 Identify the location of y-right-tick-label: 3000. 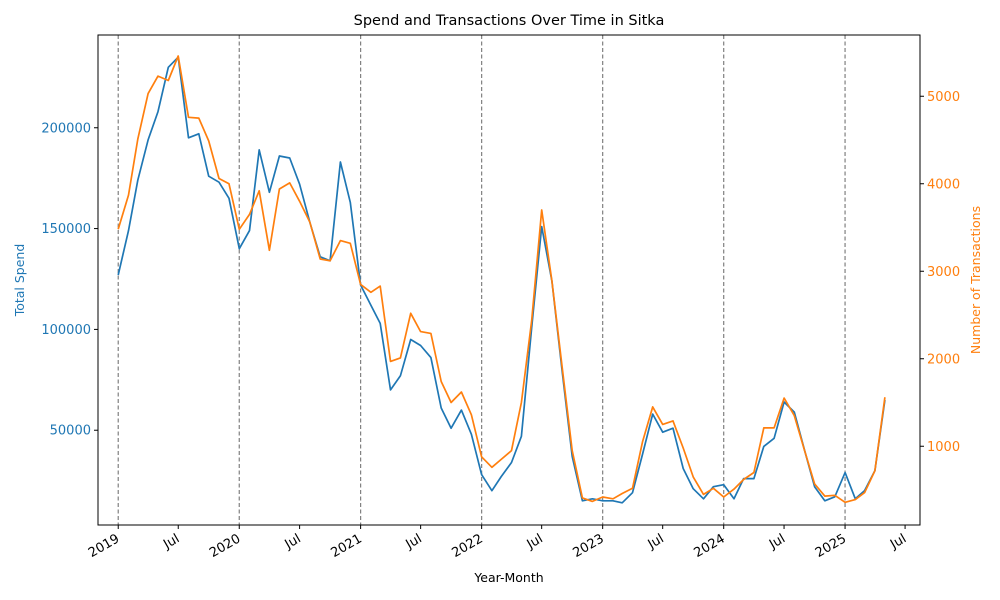
(943, 272).